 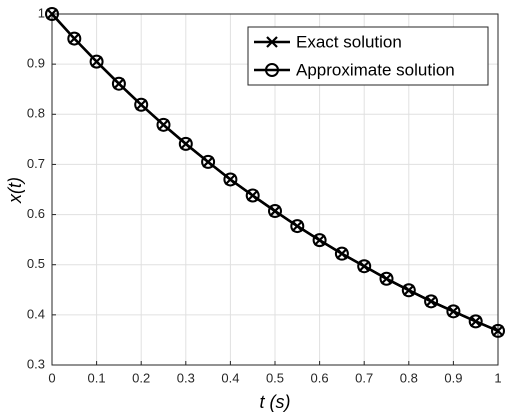 I want to click on x-tick-label: 0.3, so click(x=186, y=377).